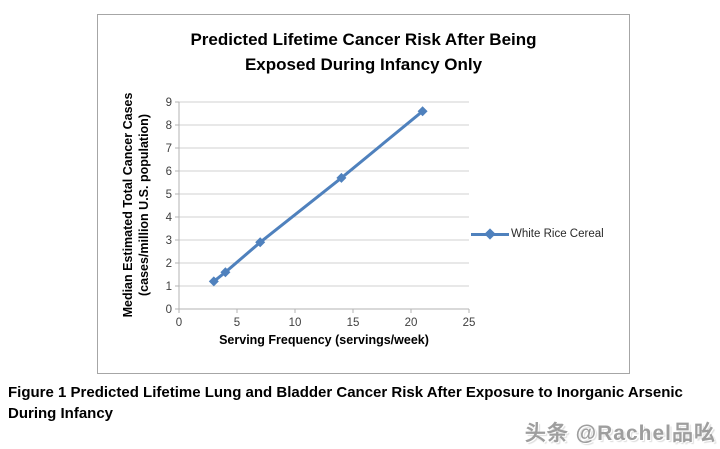 This screenshot has height=449, width=720. What do you see at coordinates (179, 323) in the screenshot?
I see `x-tick-label-0: 0` at bounding box center [179, 323].